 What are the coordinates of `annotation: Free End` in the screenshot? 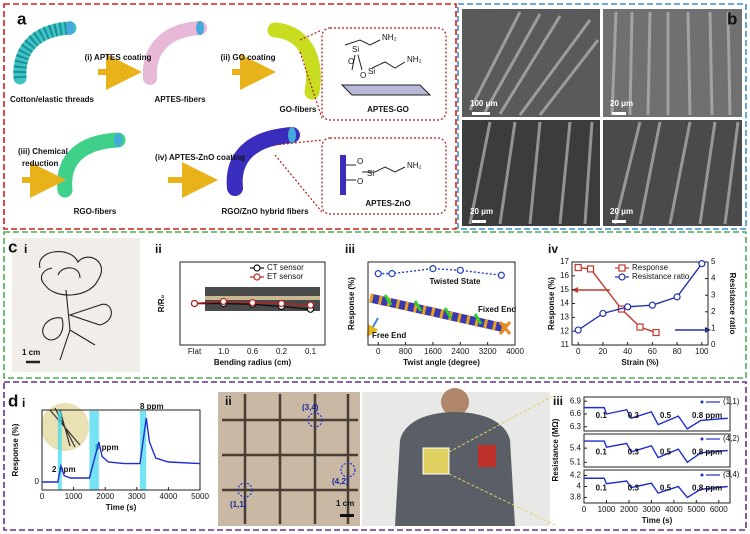 It's located at (389, 335).